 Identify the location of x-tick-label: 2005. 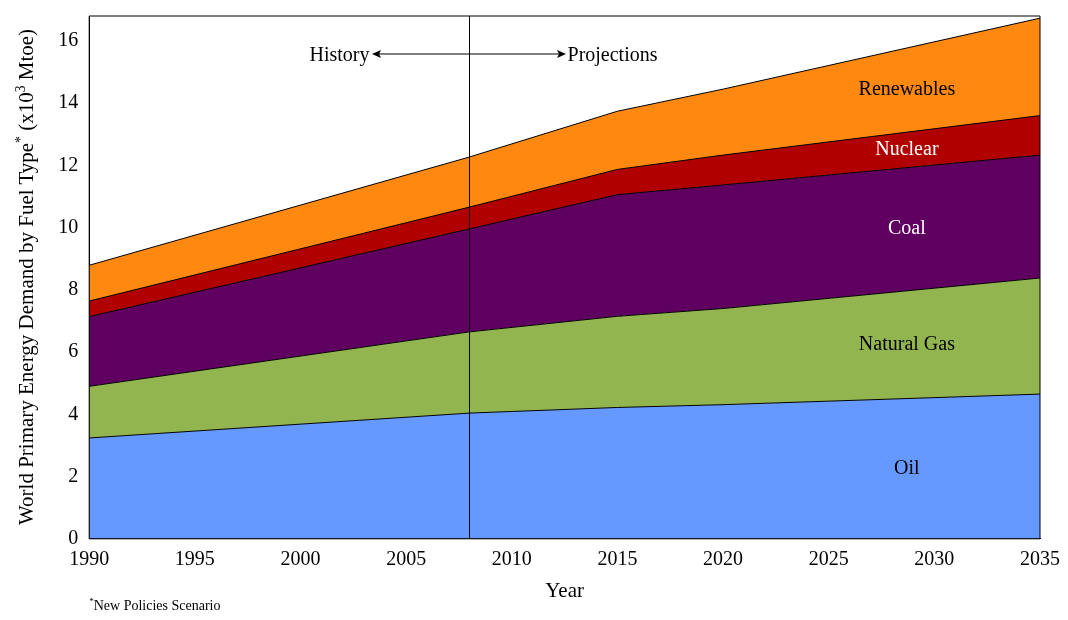
(406, 558).